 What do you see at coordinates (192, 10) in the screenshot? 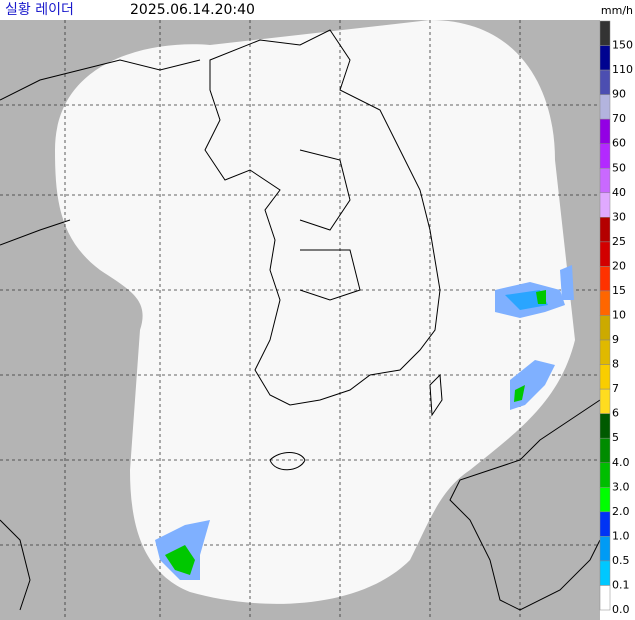
I see `timestamp: 2025.06.14.20:40` at bounding box center [192, 10].